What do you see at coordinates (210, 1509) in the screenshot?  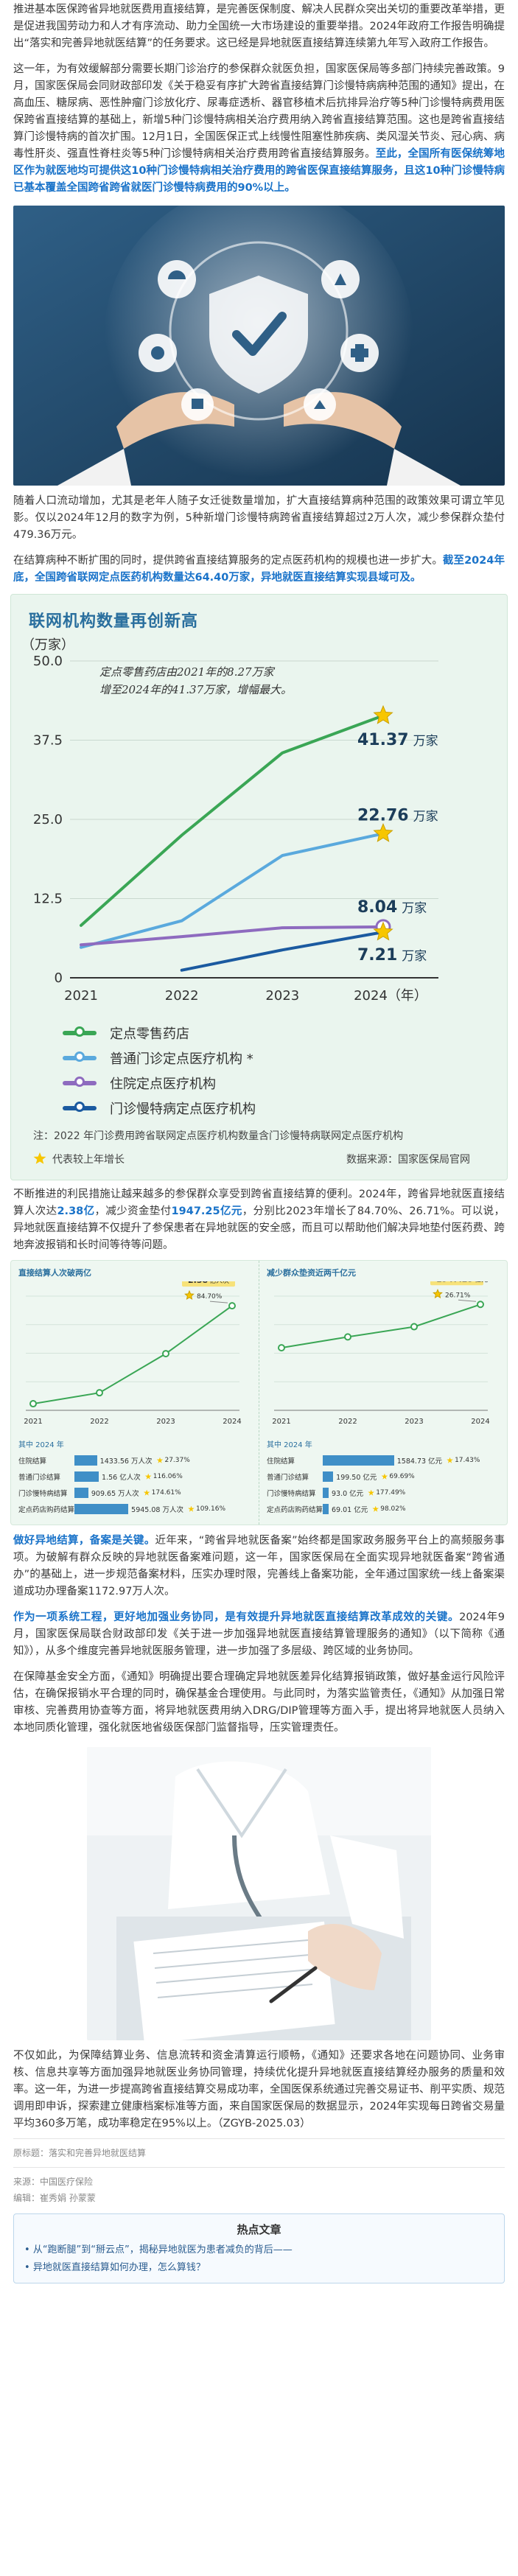 I see `breakdown-growth-value: 109.16%` at bounding box center [210, 1509].